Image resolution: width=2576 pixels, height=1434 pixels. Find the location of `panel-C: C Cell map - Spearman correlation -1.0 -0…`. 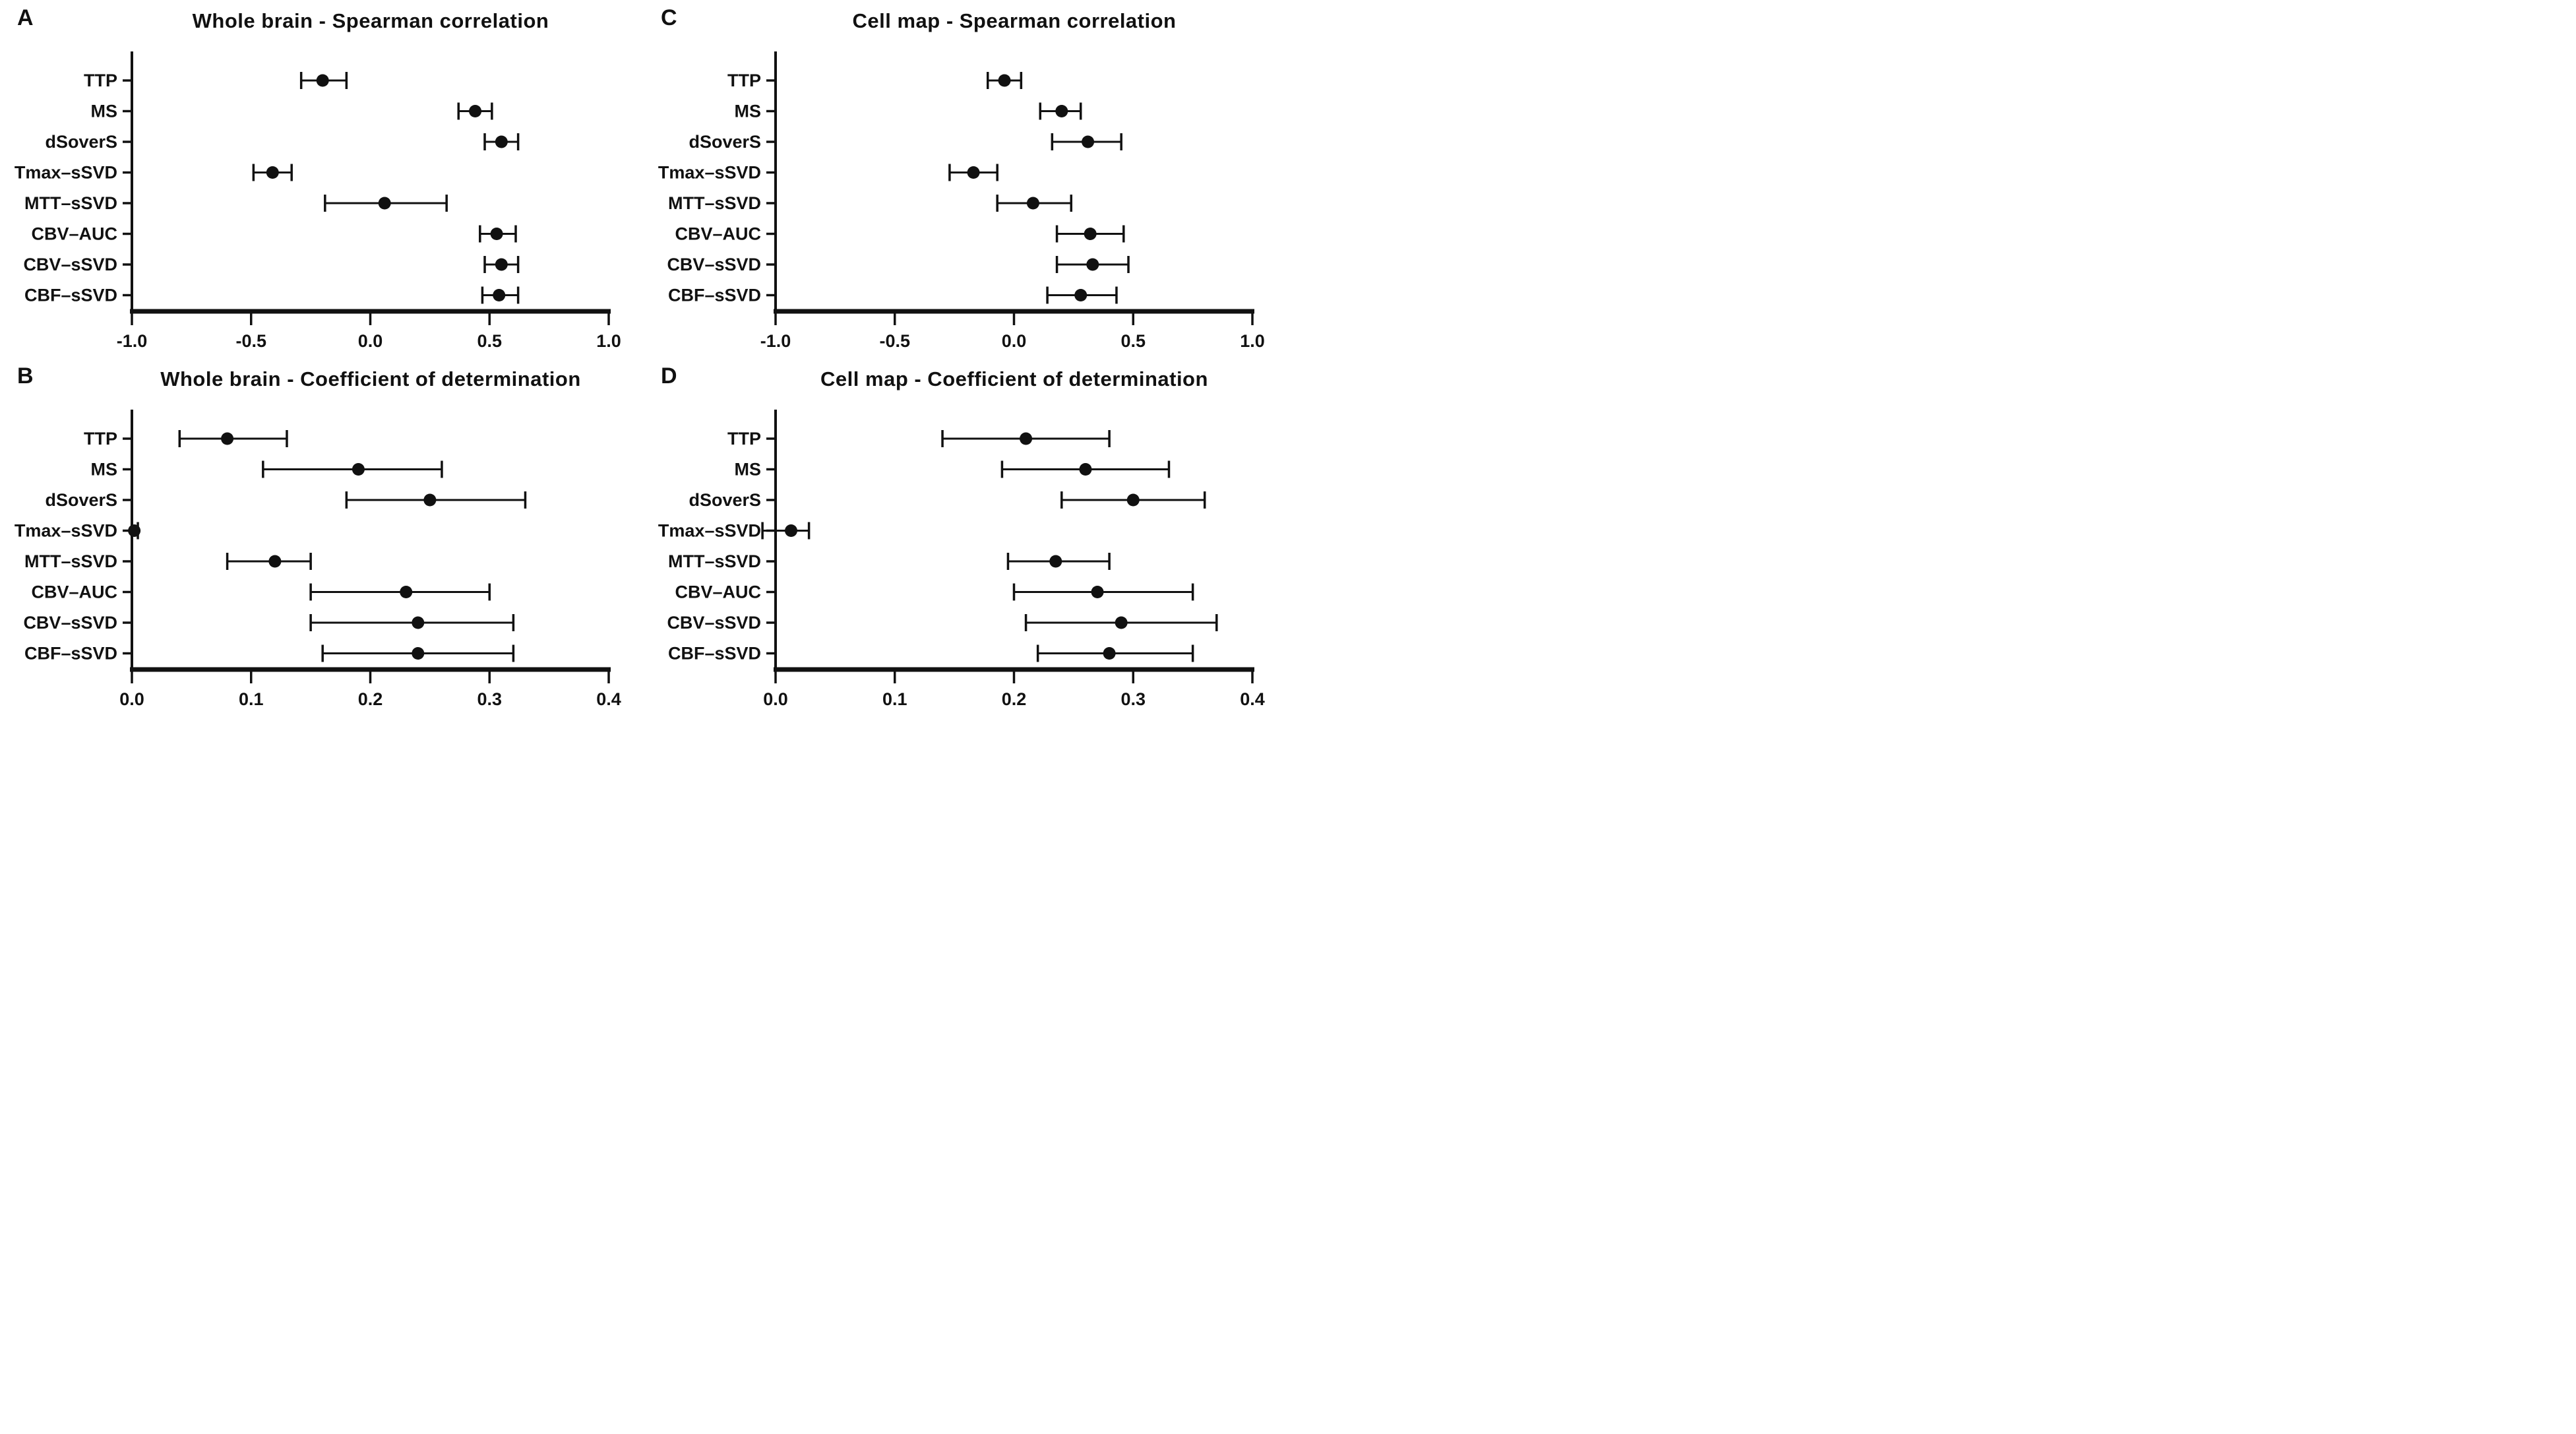

panel-C: C Cell map - Spearman correlation -1.0 -0… is located at coordinates (966, 179).